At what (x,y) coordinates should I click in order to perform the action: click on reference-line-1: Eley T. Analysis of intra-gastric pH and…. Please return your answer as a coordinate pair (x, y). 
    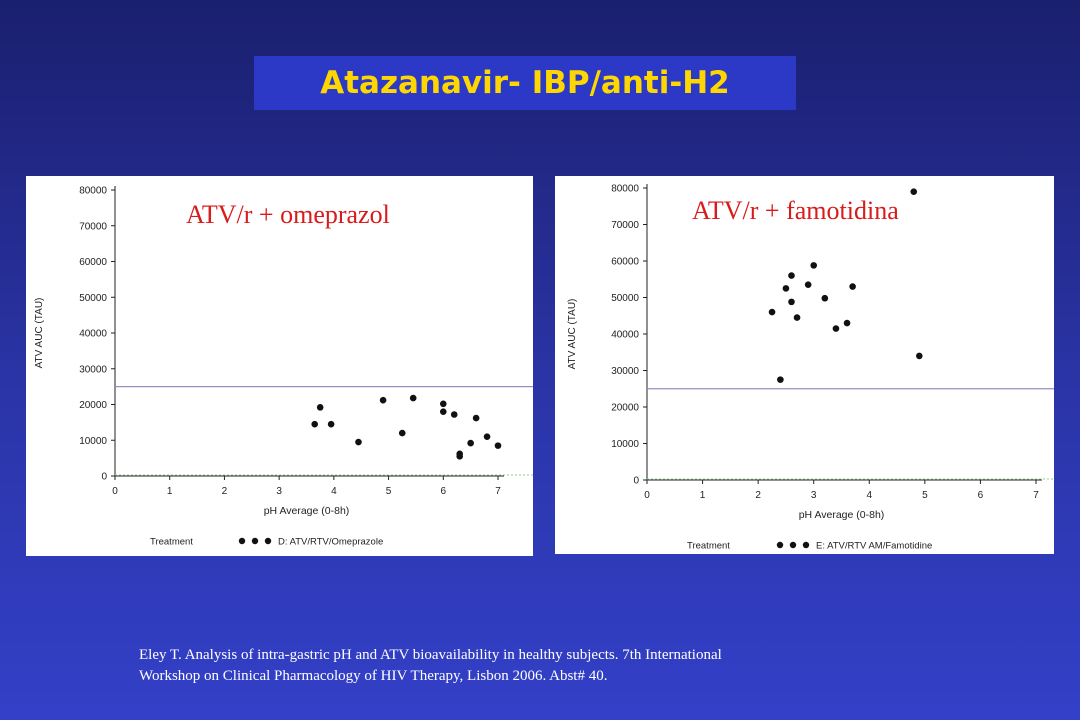
    Looking at the image, I should click on (430, 655).